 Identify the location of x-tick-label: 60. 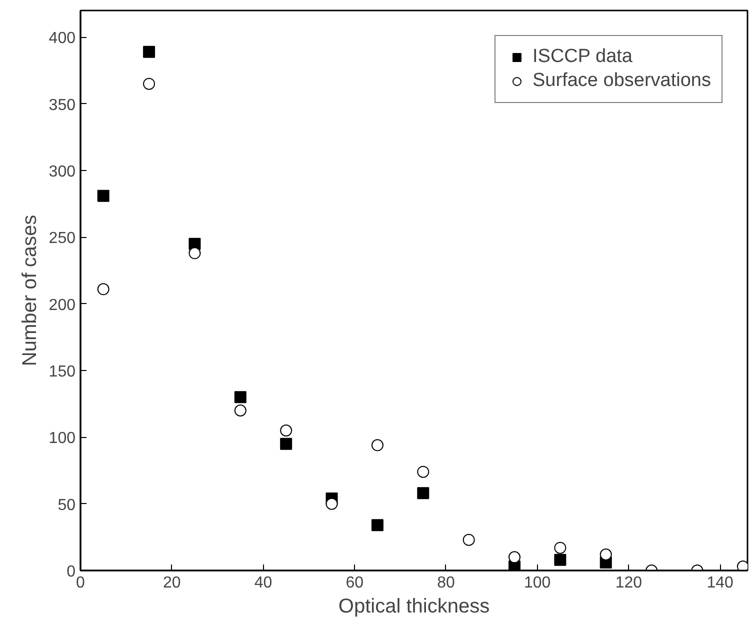
(355, 583).